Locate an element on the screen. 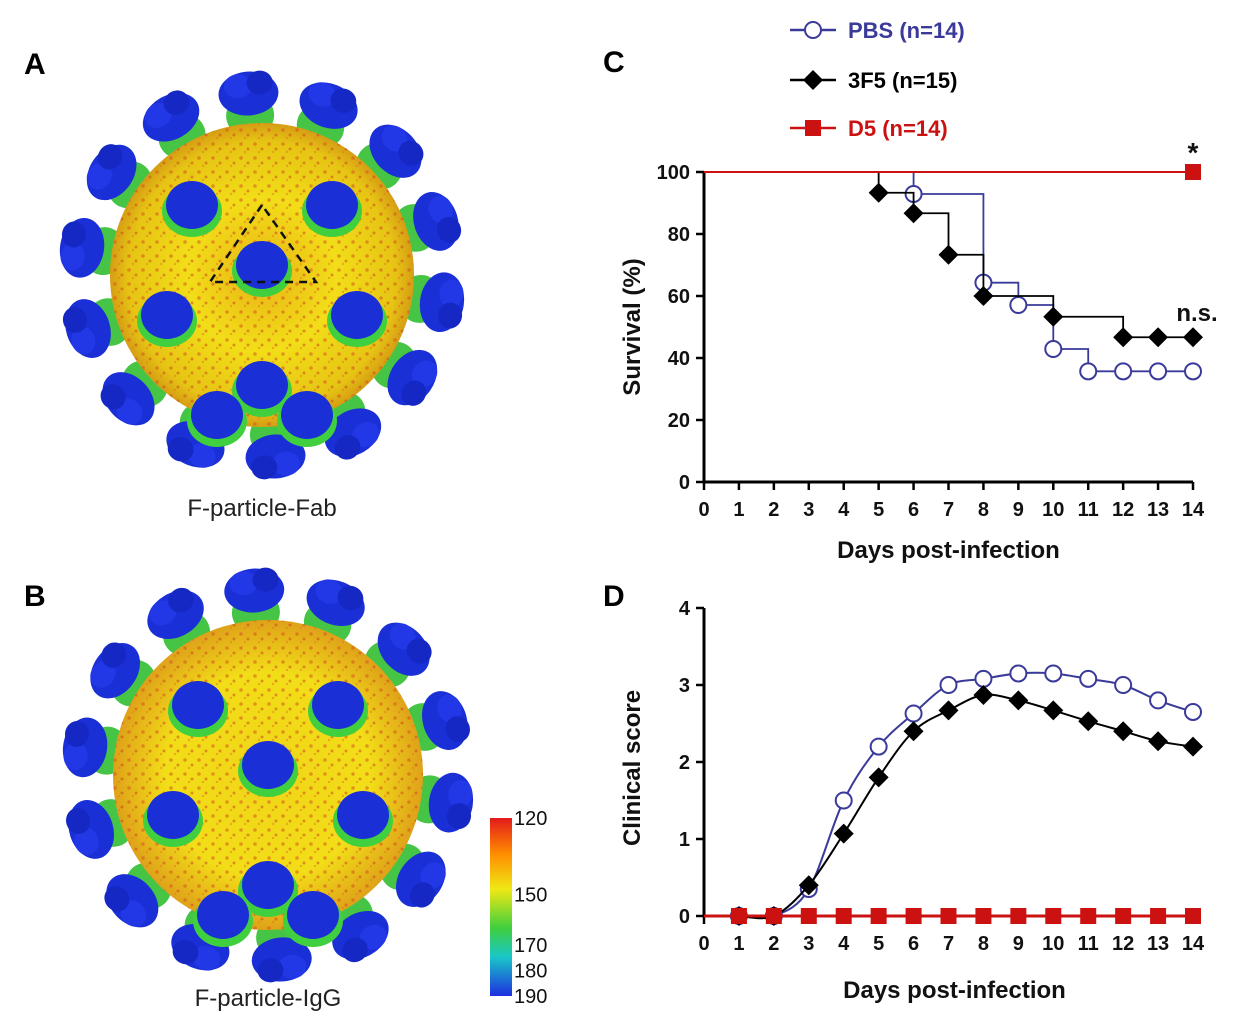 The image size is (1237, 1026). colorbar-gradient is located at coordinates (501, 907).